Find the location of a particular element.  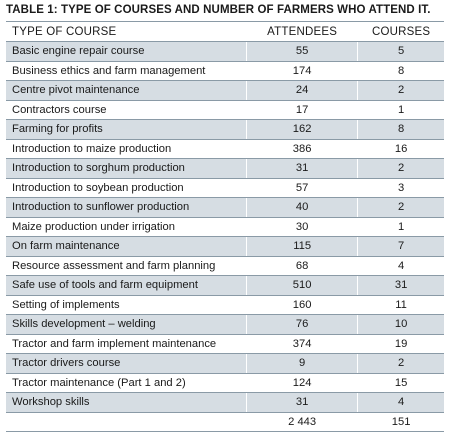

cell-type-of-course: Tractor and farm implement maintenance is located at coordinates (126, 343).